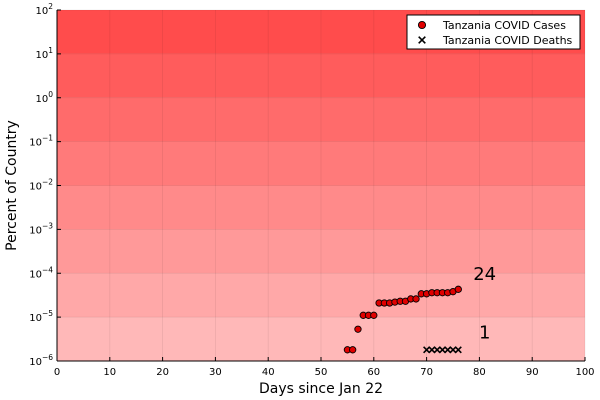 This screenshot has width=600, height=400. I want to click on x-tick-label: 70, so click(426, 372).